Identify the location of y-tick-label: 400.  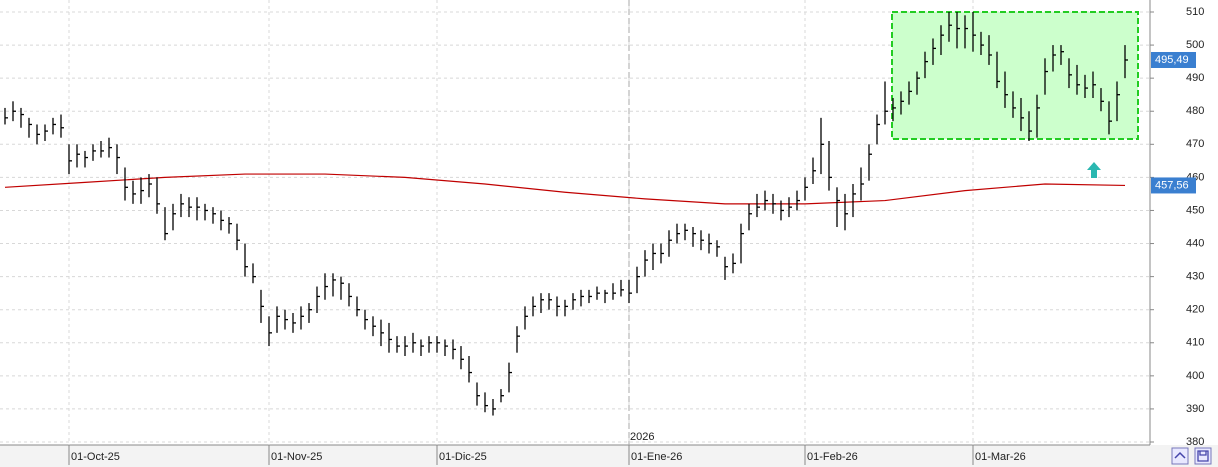
(1195, 376).